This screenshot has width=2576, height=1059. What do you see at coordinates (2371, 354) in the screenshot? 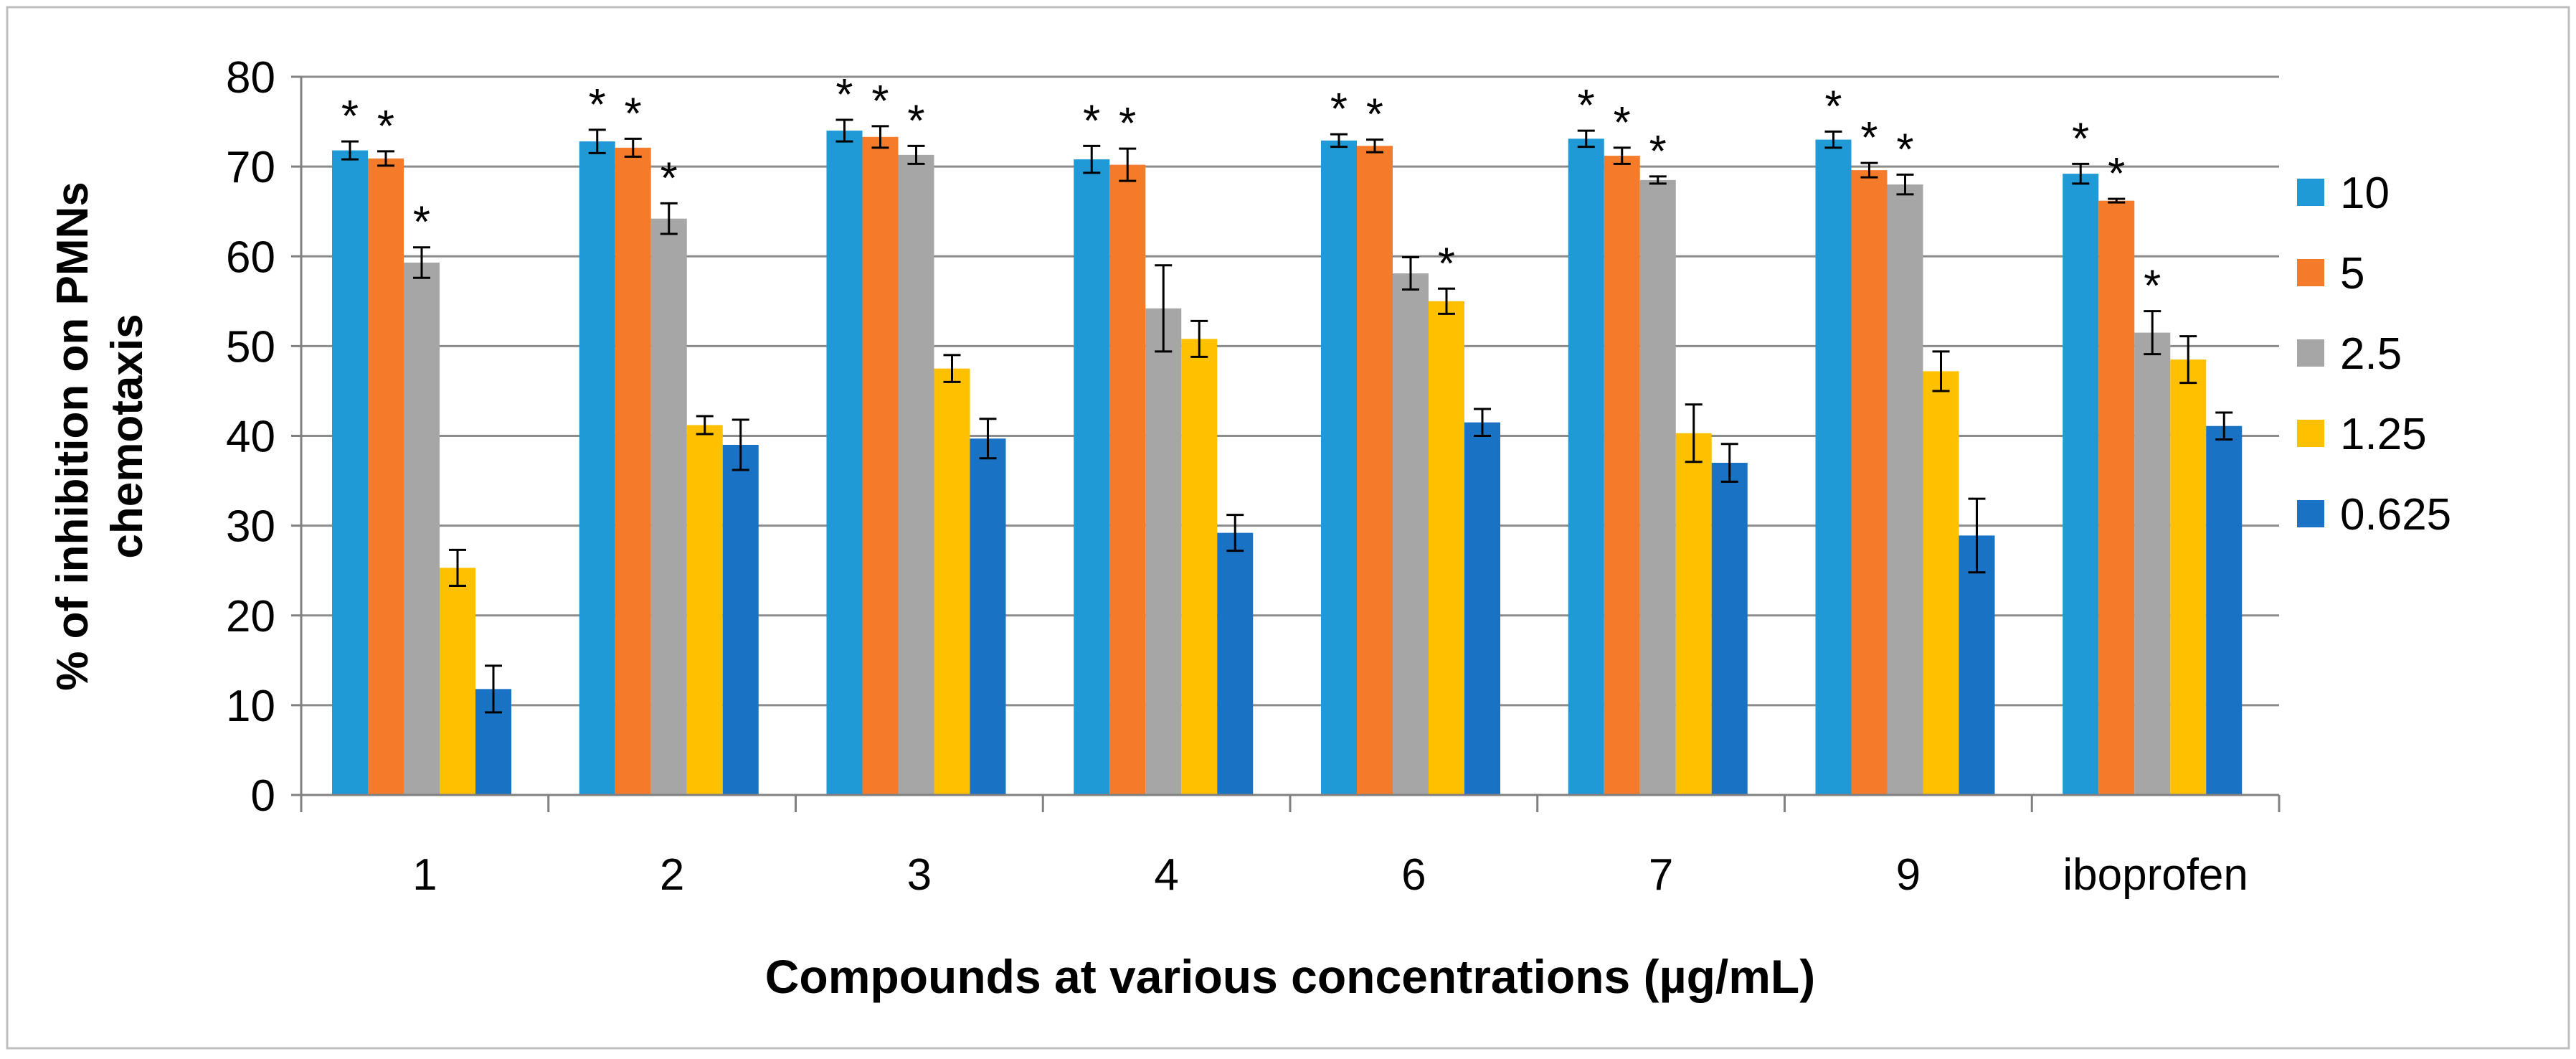
I see `legend-label: 2.5` at bounding box center [2371, 354].